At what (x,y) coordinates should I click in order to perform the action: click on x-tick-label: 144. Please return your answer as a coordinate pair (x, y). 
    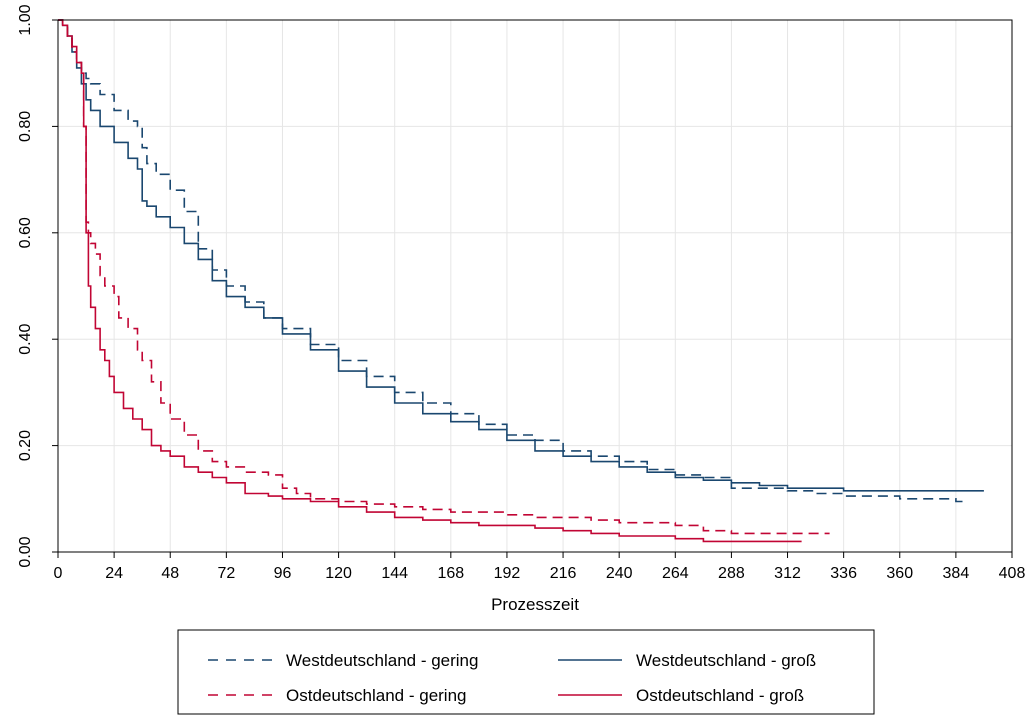
    Looking at the image, I should click on (394, 573).